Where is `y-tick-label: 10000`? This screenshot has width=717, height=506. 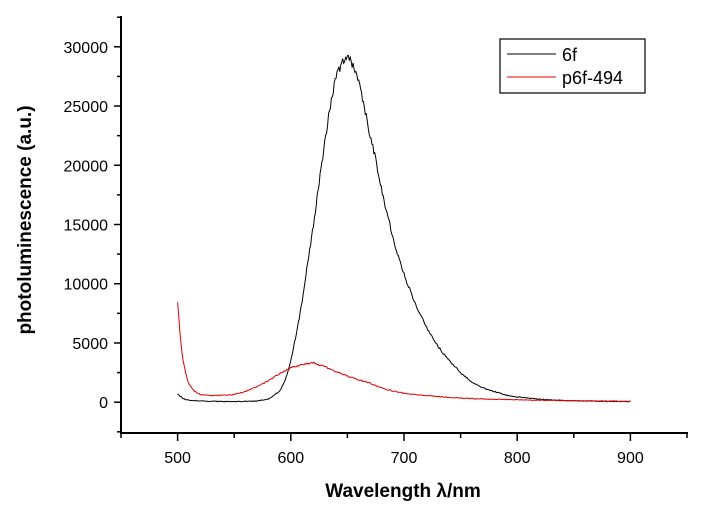 y-tick-label: 10000 is located at coordinates (86, 285).